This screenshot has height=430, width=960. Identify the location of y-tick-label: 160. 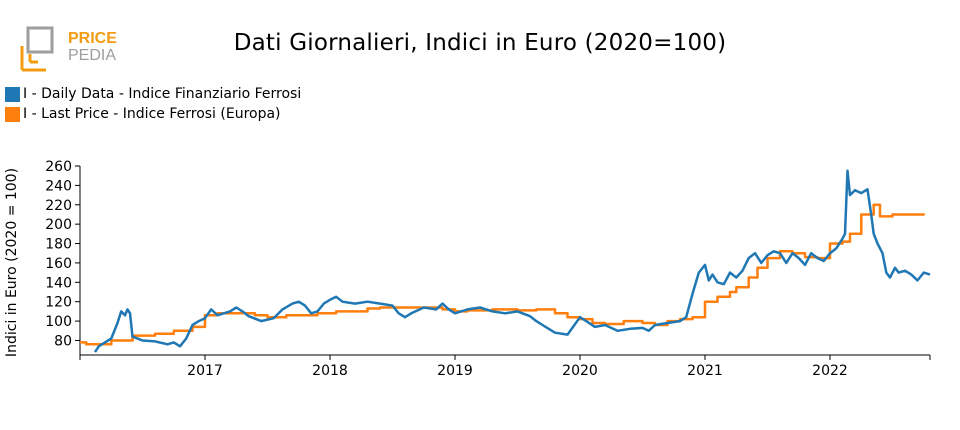
(58, 264).